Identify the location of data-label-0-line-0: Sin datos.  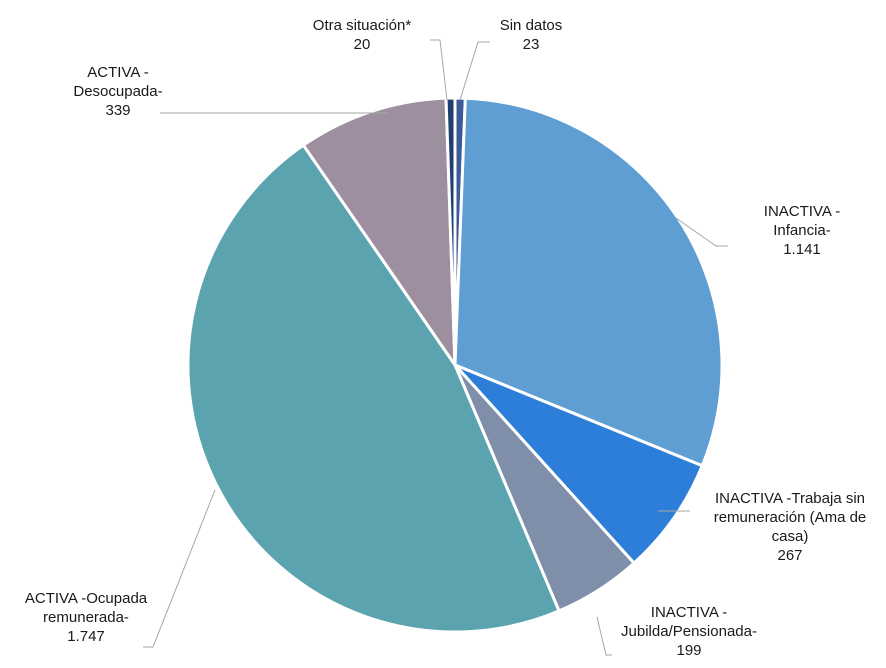
(531, 25).